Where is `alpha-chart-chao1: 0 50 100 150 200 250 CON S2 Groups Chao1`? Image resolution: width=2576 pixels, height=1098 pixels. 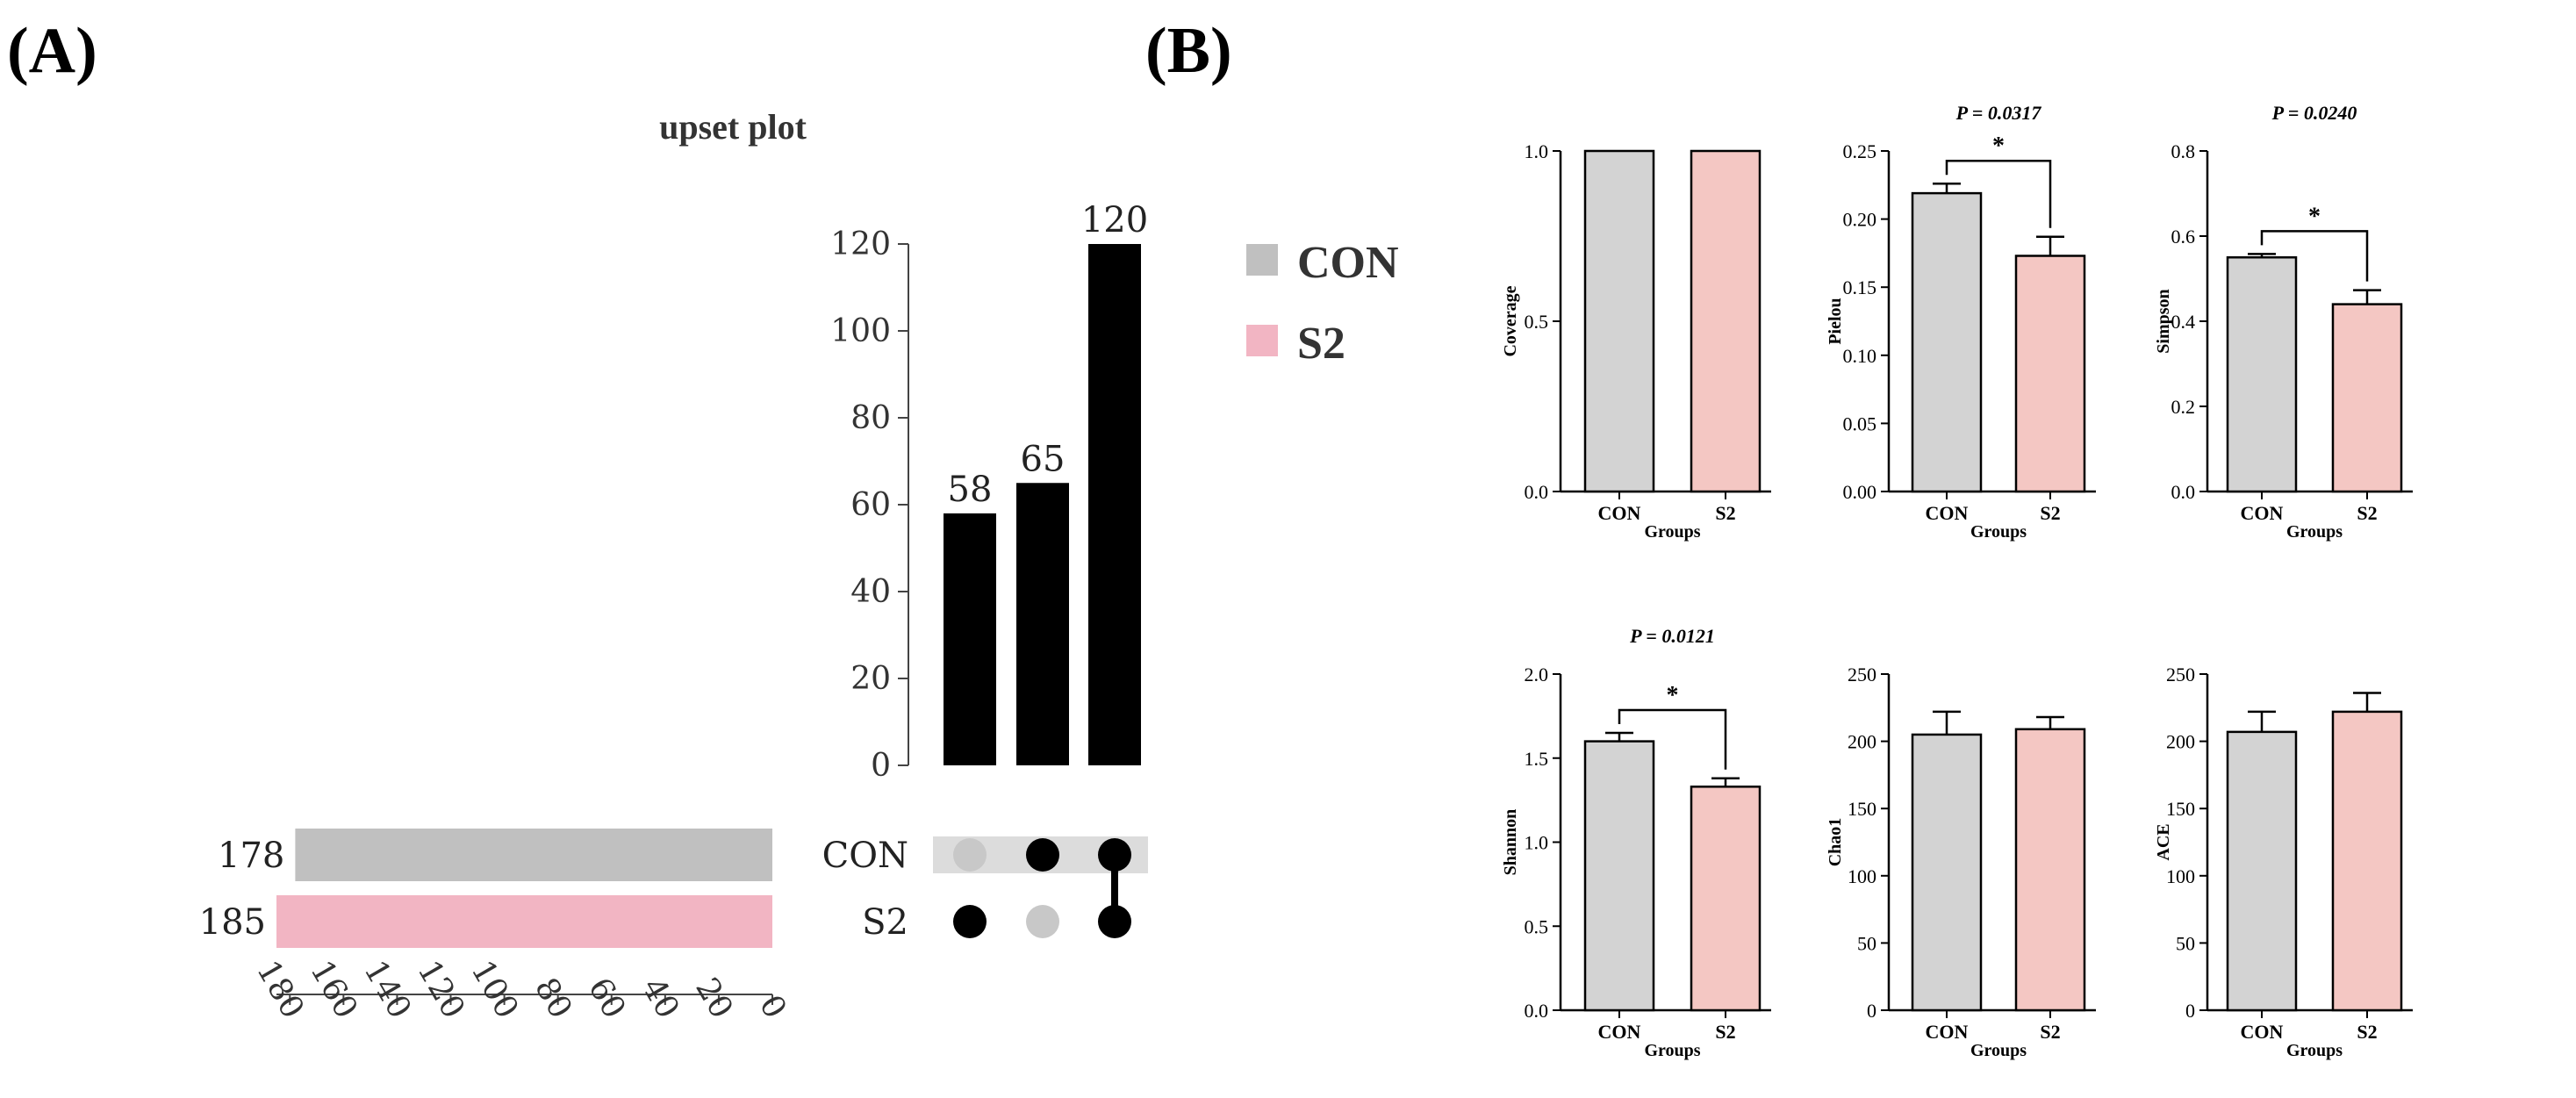
alpha-chart-chao1: 0 50 100 150 200 250 CON S2 Groups Chao1 is located at coordinates (1961, 862).